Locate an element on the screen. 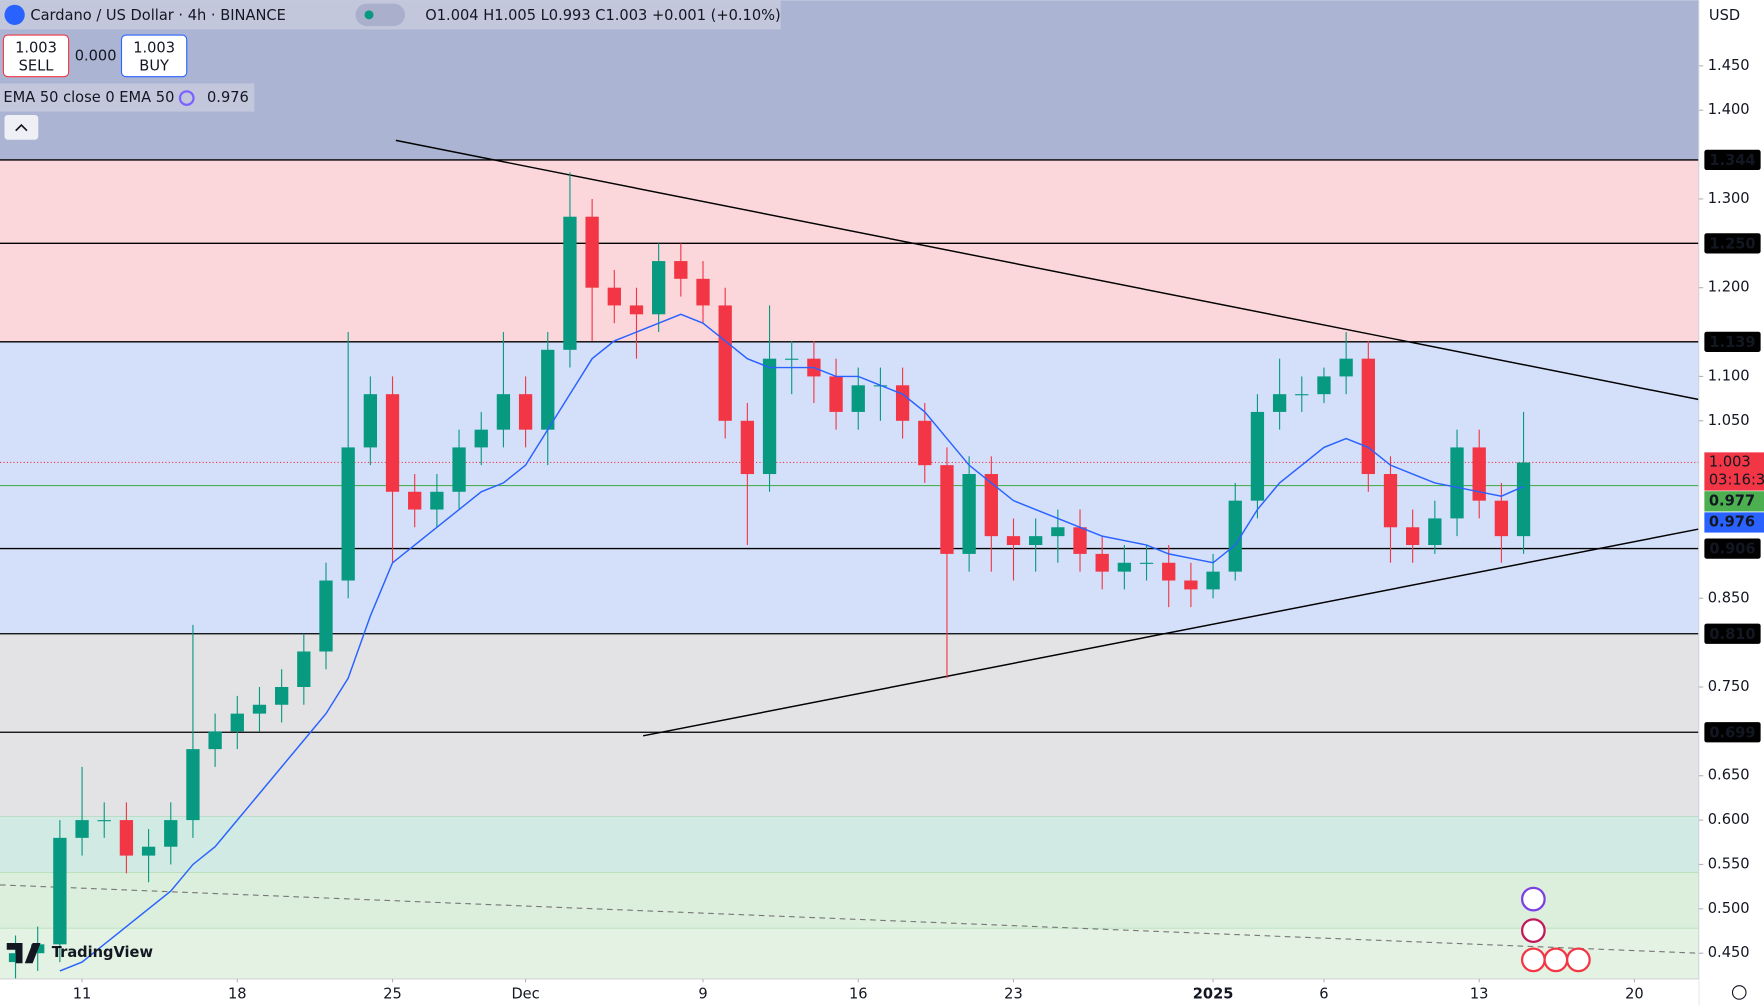 The image size is (1764, 1005). price-badge-label: 0.977 is located at coordinates (1732, 500).